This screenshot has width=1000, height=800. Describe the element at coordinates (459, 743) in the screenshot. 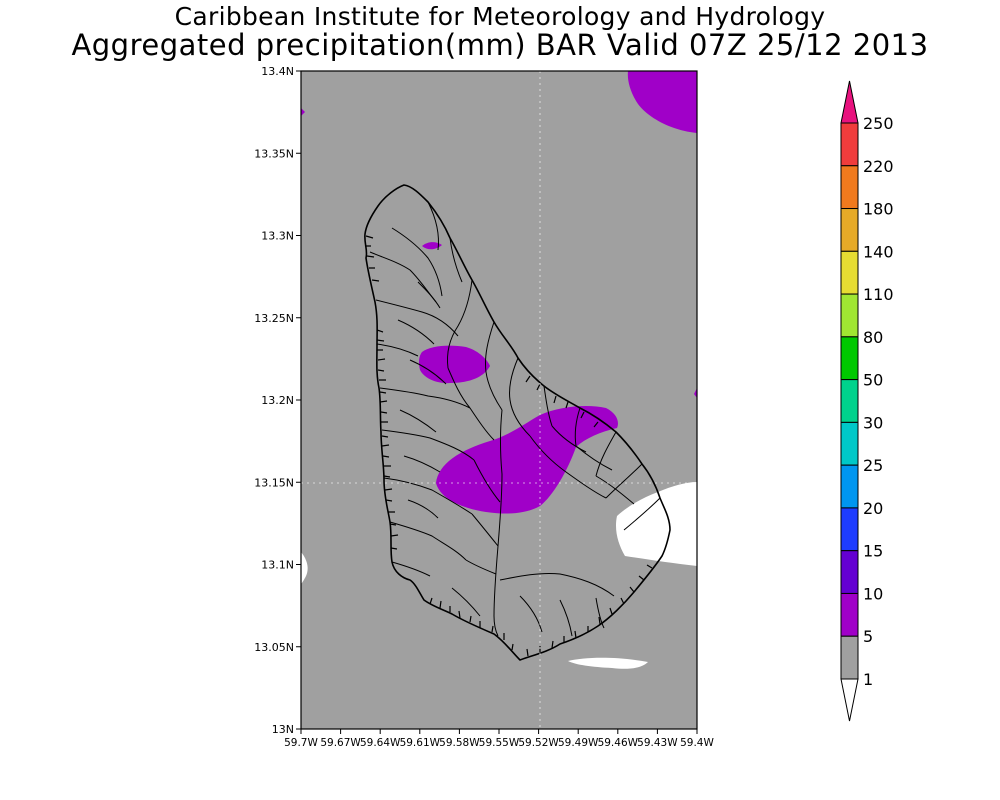

I see `lon-tick-label: 59.58W` at that location.